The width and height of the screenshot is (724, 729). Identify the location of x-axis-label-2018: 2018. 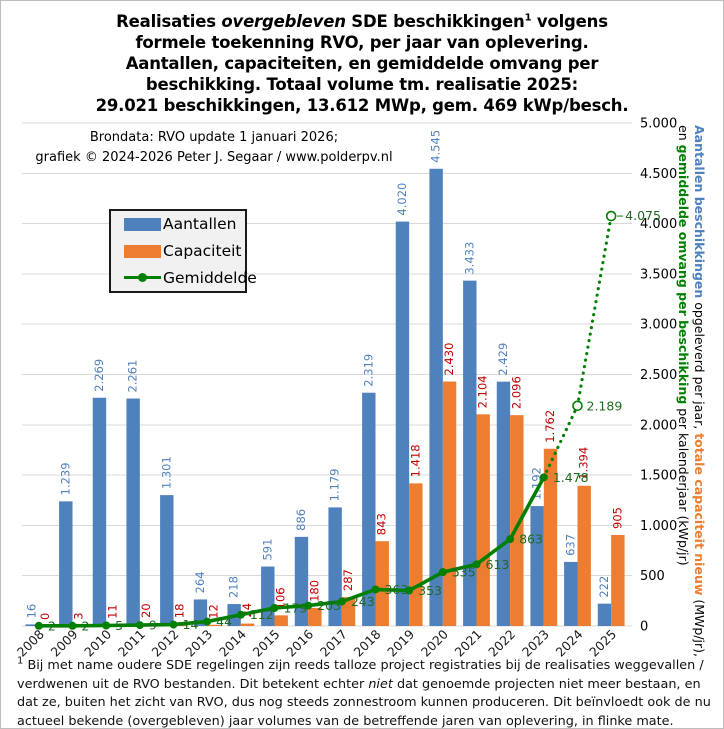
(367, 642).